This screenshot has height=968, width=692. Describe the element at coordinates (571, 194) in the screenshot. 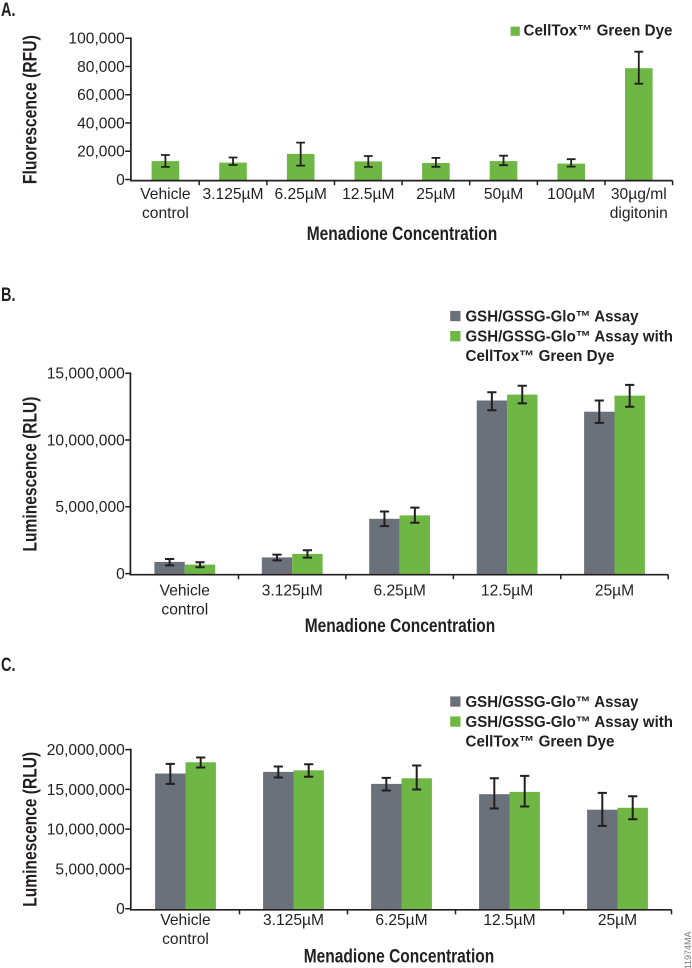

I see `svg-text: 100µM` at that location.